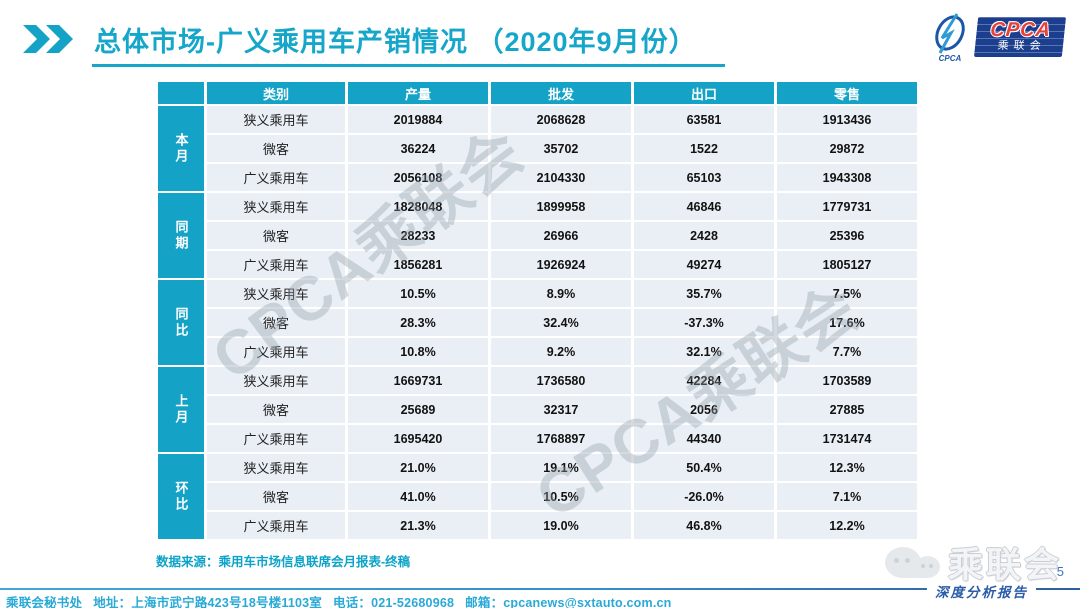 Image resolution: width=1080 pixels, height=608 pixels. I want to click on value-cell: 35702, so click(561, 148).